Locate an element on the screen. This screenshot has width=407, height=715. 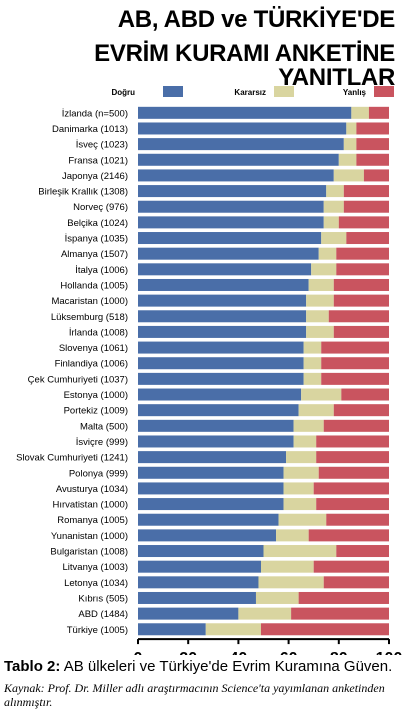
x-tick-label: 100 is located at coordinates (389, 652).